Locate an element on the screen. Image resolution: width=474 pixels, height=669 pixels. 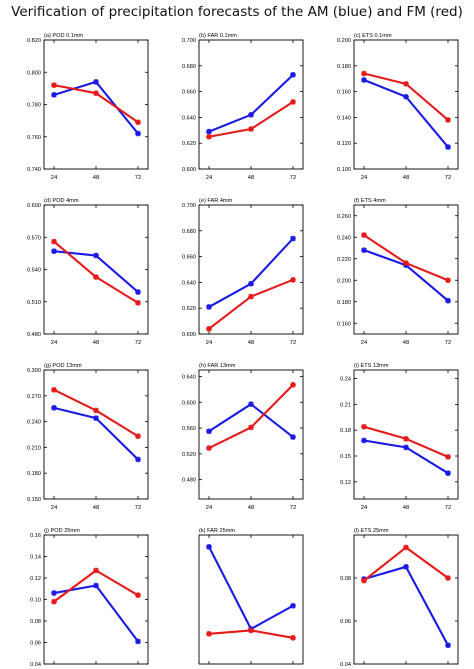
y-tick-label: 0.660 is located at coordinates (189, 93).